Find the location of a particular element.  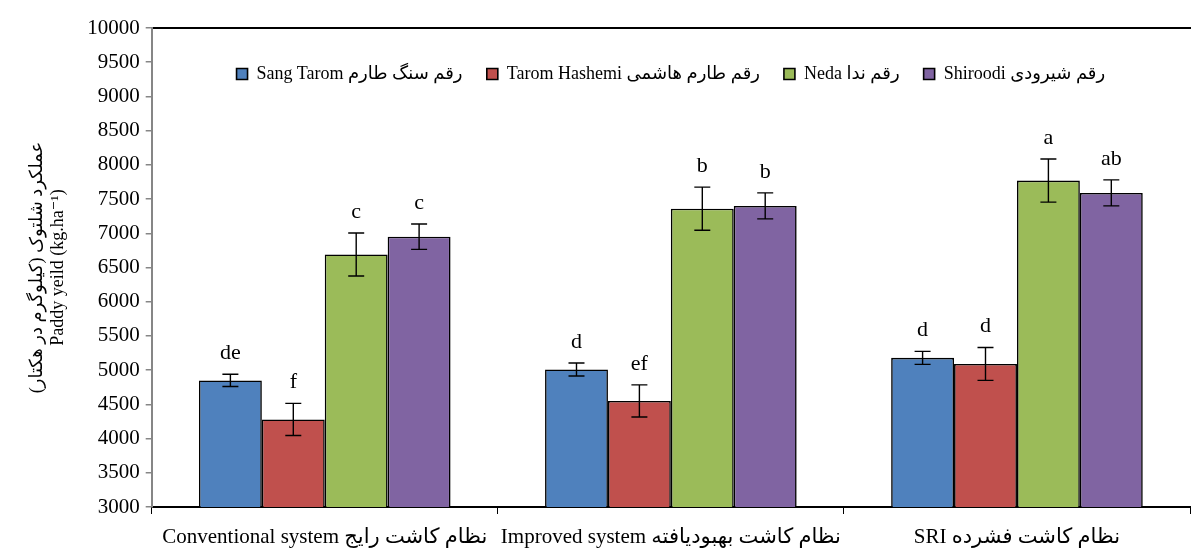

y-tick-label: 6500 is located at coordinates (118, 266).